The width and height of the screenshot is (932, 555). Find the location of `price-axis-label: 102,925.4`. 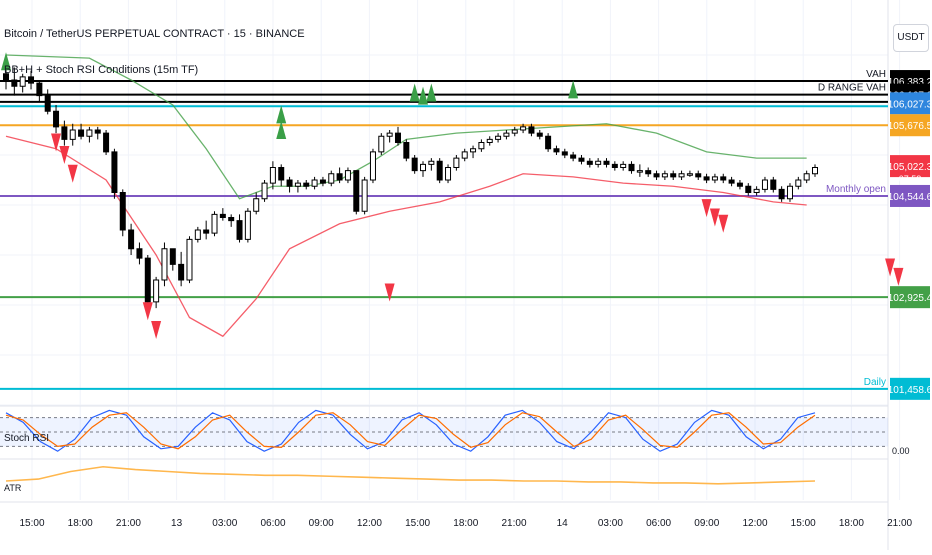

price-axis-label: 102,925.4 is located at coordinates (910, 298).